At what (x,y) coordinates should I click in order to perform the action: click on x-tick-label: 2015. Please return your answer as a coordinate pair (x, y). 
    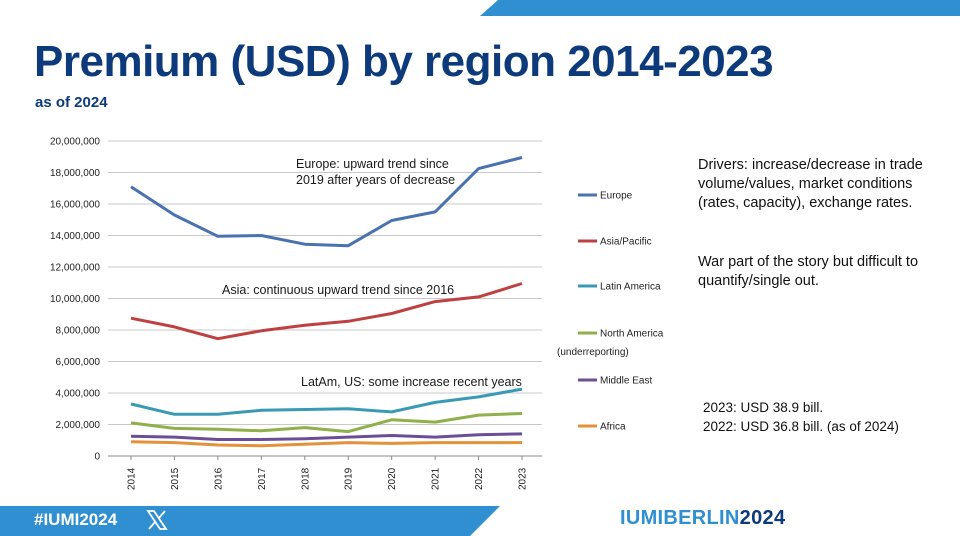
    Looking at the image, I should click on (175, 478).